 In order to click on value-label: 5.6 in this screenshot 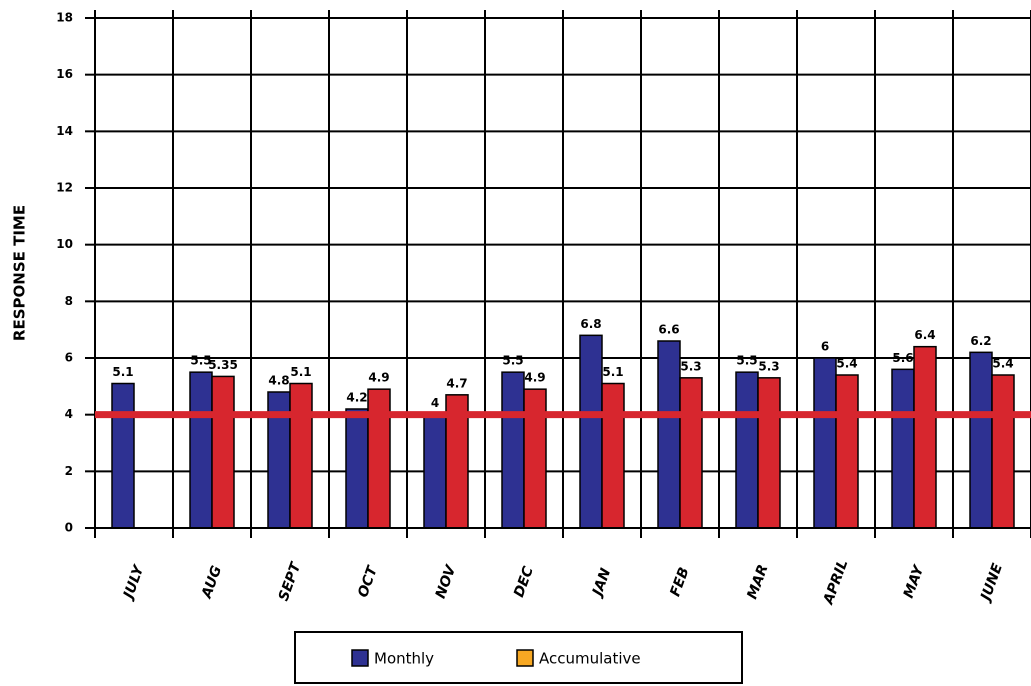, I will do `click(902, 358)`.